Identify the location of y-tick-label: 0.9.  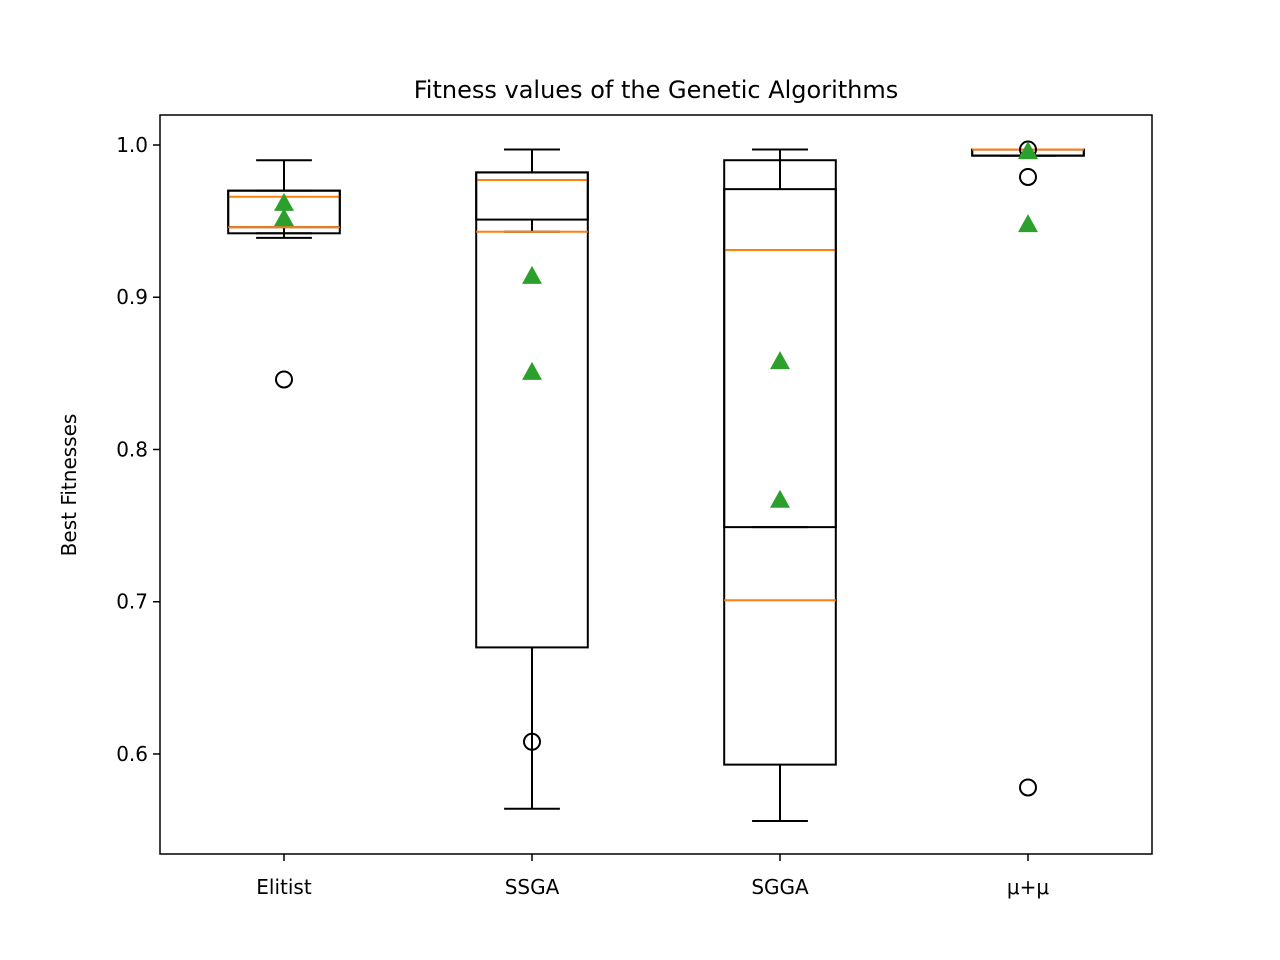
(132, 297).